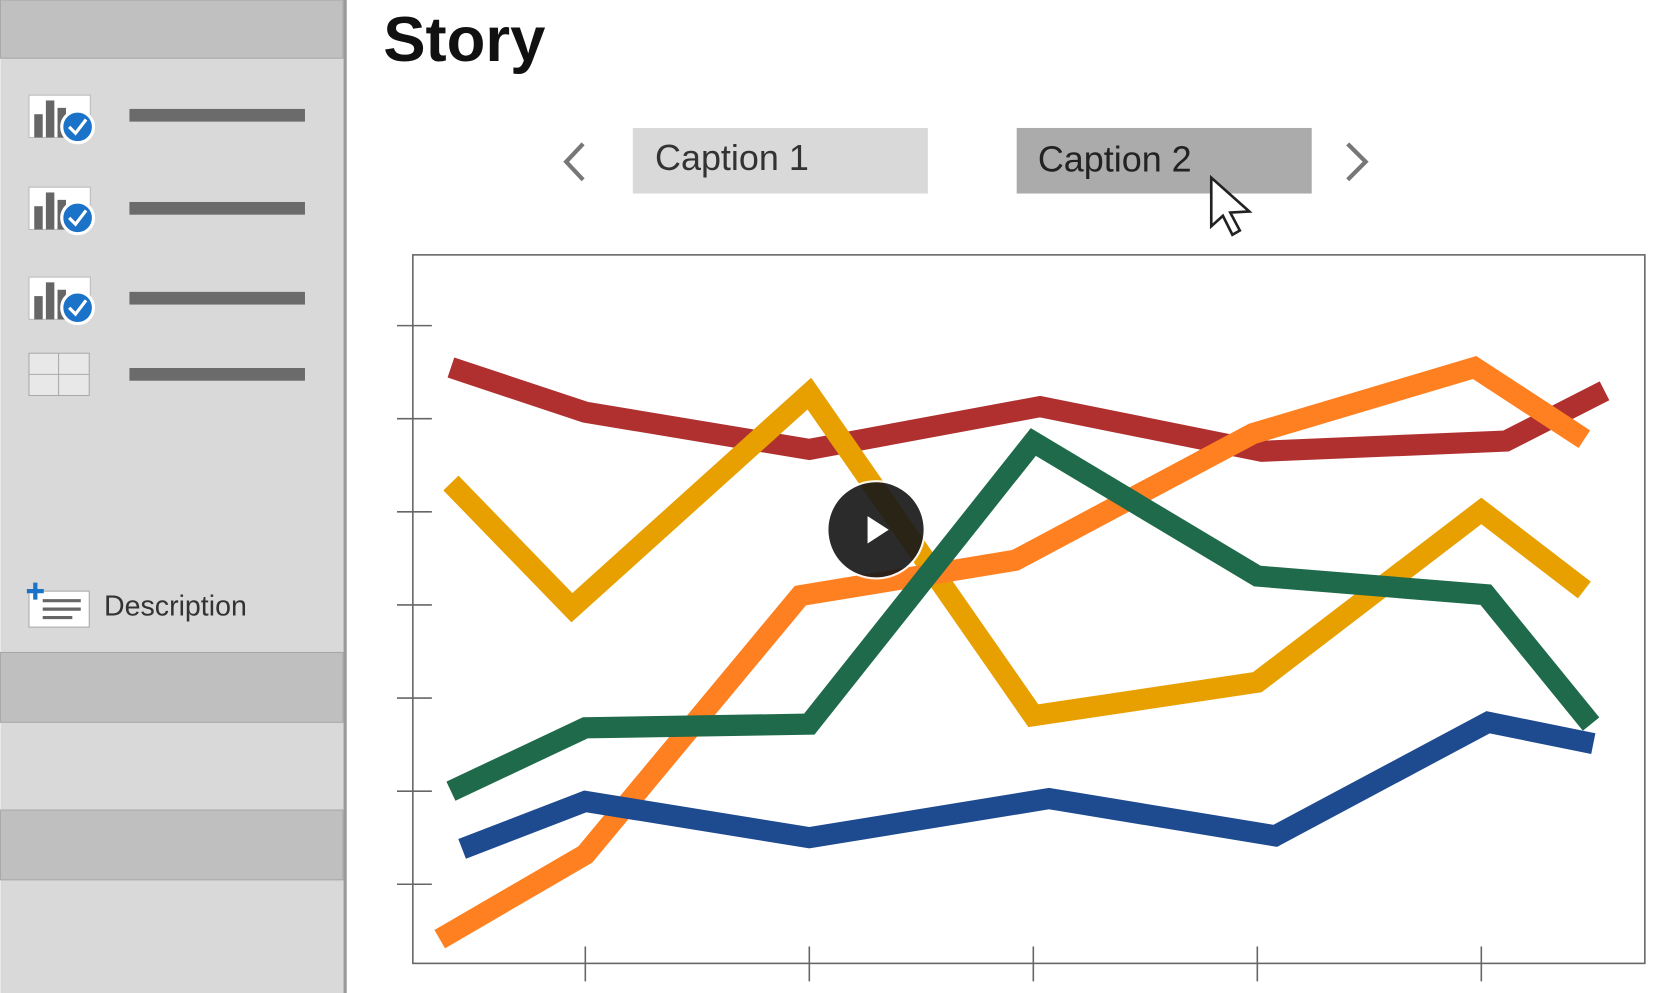 This screenshot has width=1659, height=993. I want to click on add-description: Description, so click(136, 605).